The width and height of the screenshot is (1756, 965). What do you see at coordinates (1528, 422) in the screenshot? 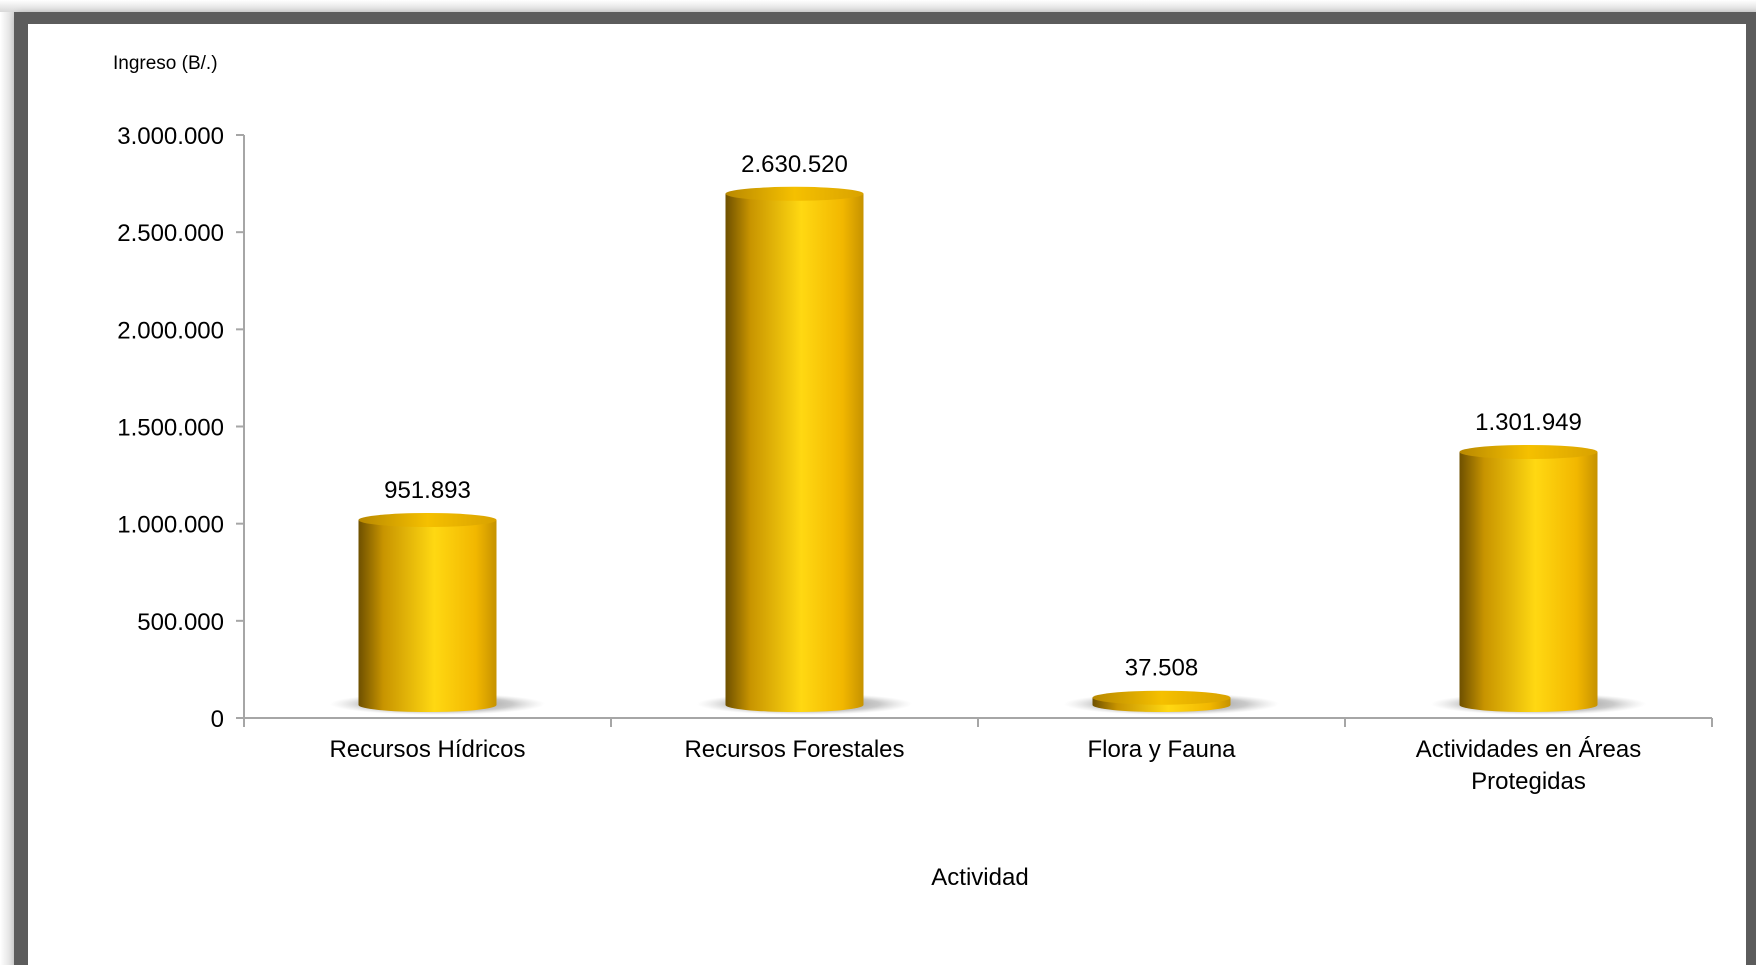
I see `bar-data-label: 1.301.949` at bounding box center [1528, 422].